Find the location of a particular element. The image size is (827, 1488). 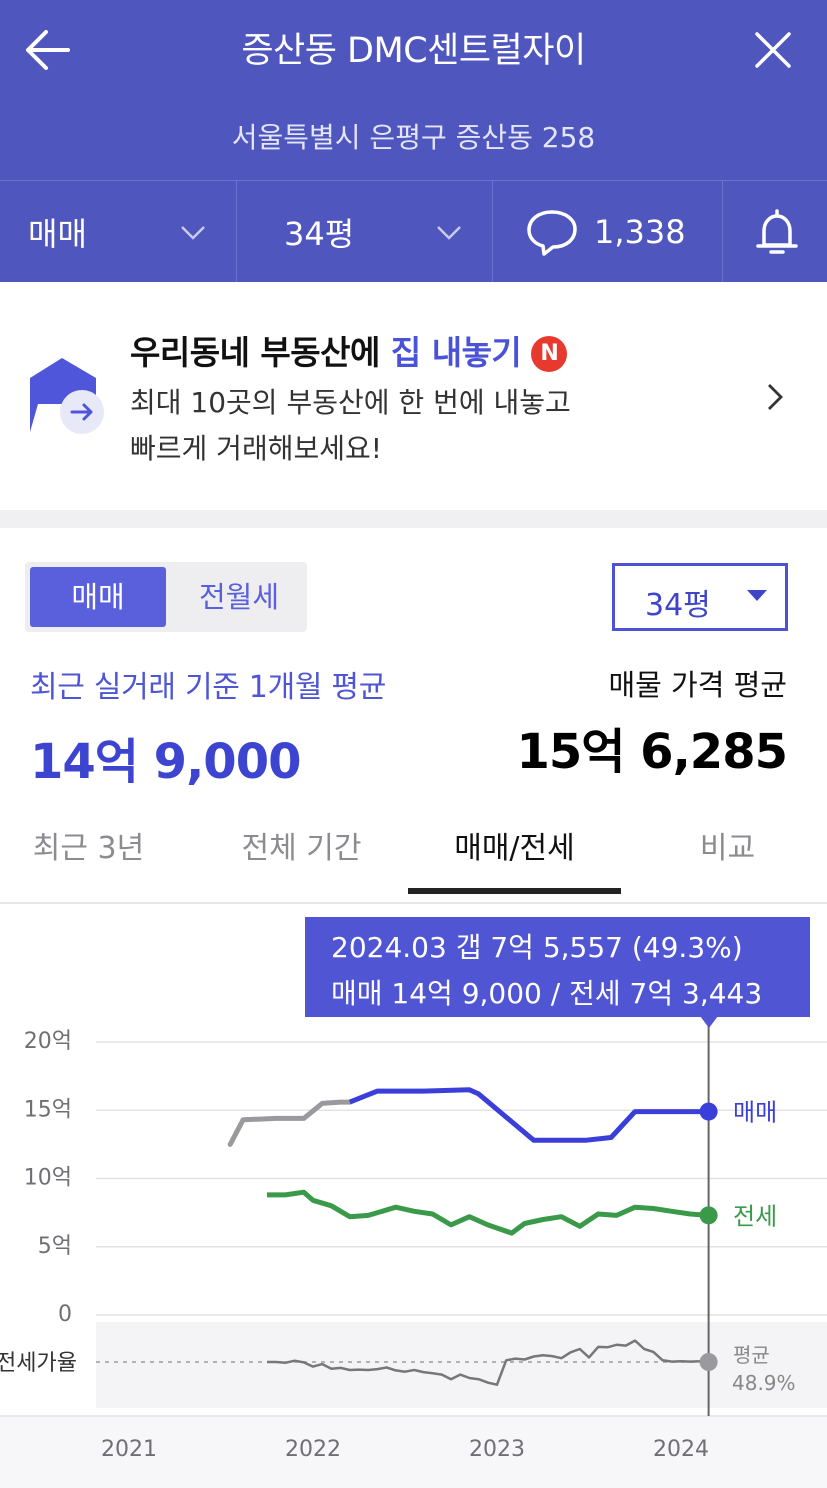

back-arrow-icon is located at coordinates (48, 50).